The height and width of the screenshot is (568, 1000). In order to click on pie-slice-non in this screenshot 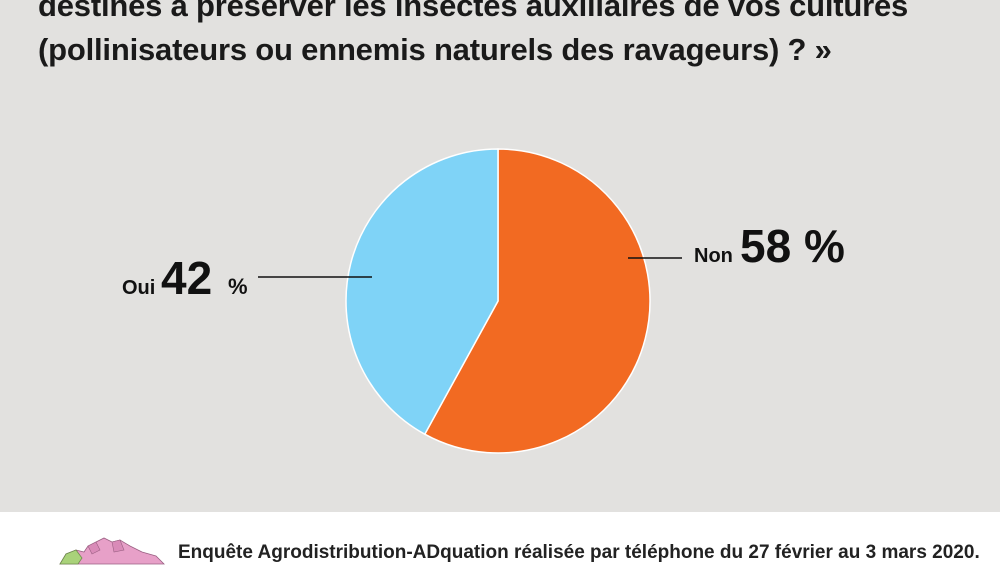, I will do `click(537, 301)`.